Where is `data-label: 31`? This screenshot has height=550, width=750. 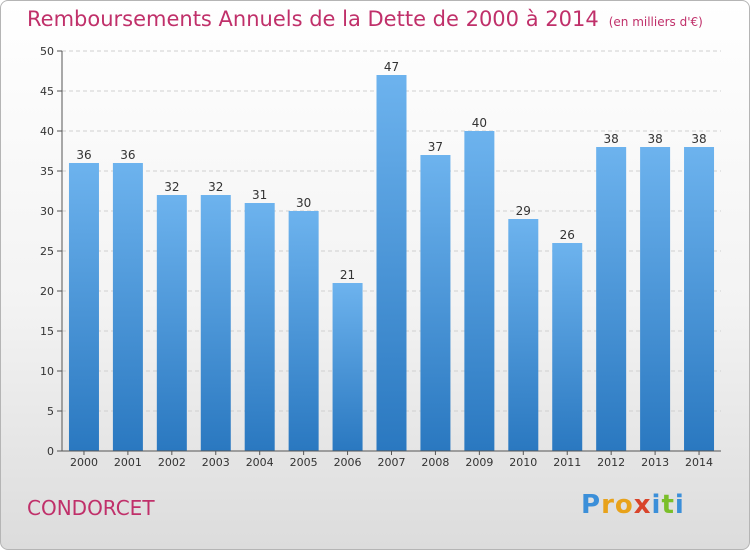 data-label: 31 is located at coordinates (259, 195).